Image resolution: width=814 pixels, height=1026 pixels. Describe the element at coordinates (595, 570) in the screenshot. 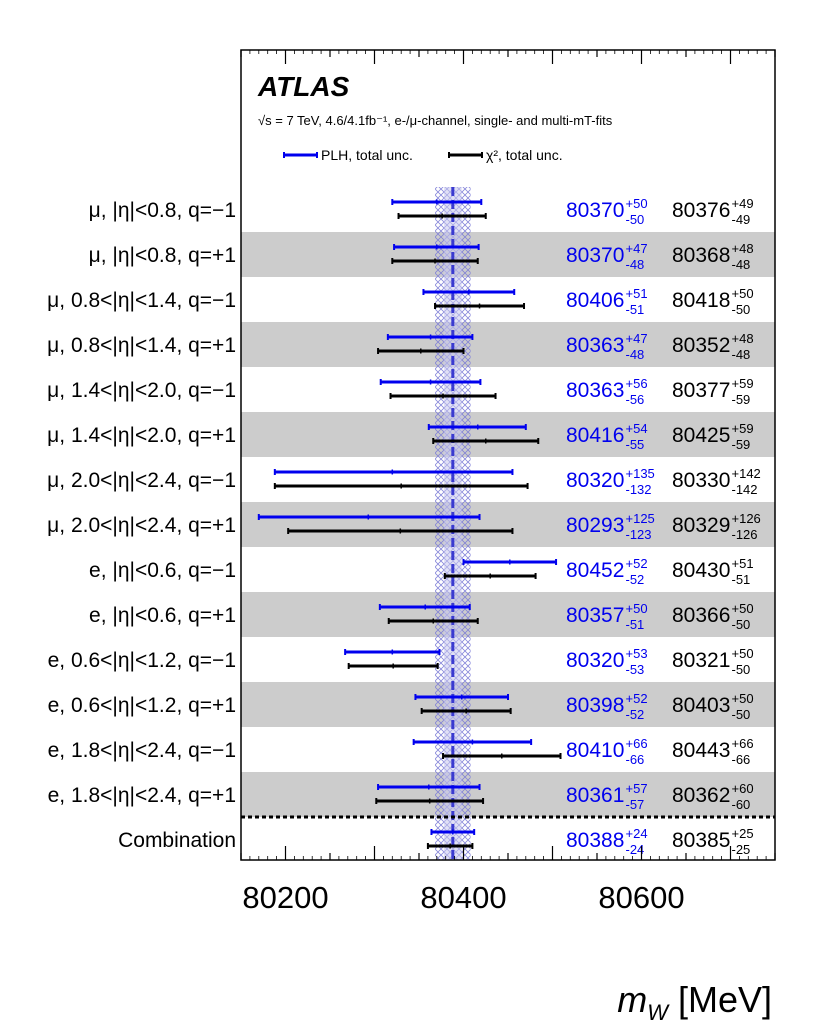

I see `plh-value: 80452` at that location.